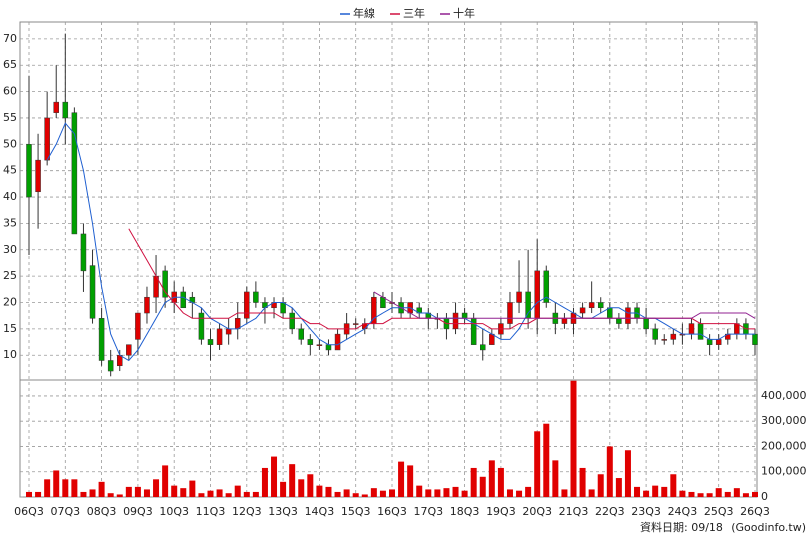 Image resolution: width=808 pixels, height=540 pixels. I want to click on volume-tick-label: 300,000, so click(784, 420).